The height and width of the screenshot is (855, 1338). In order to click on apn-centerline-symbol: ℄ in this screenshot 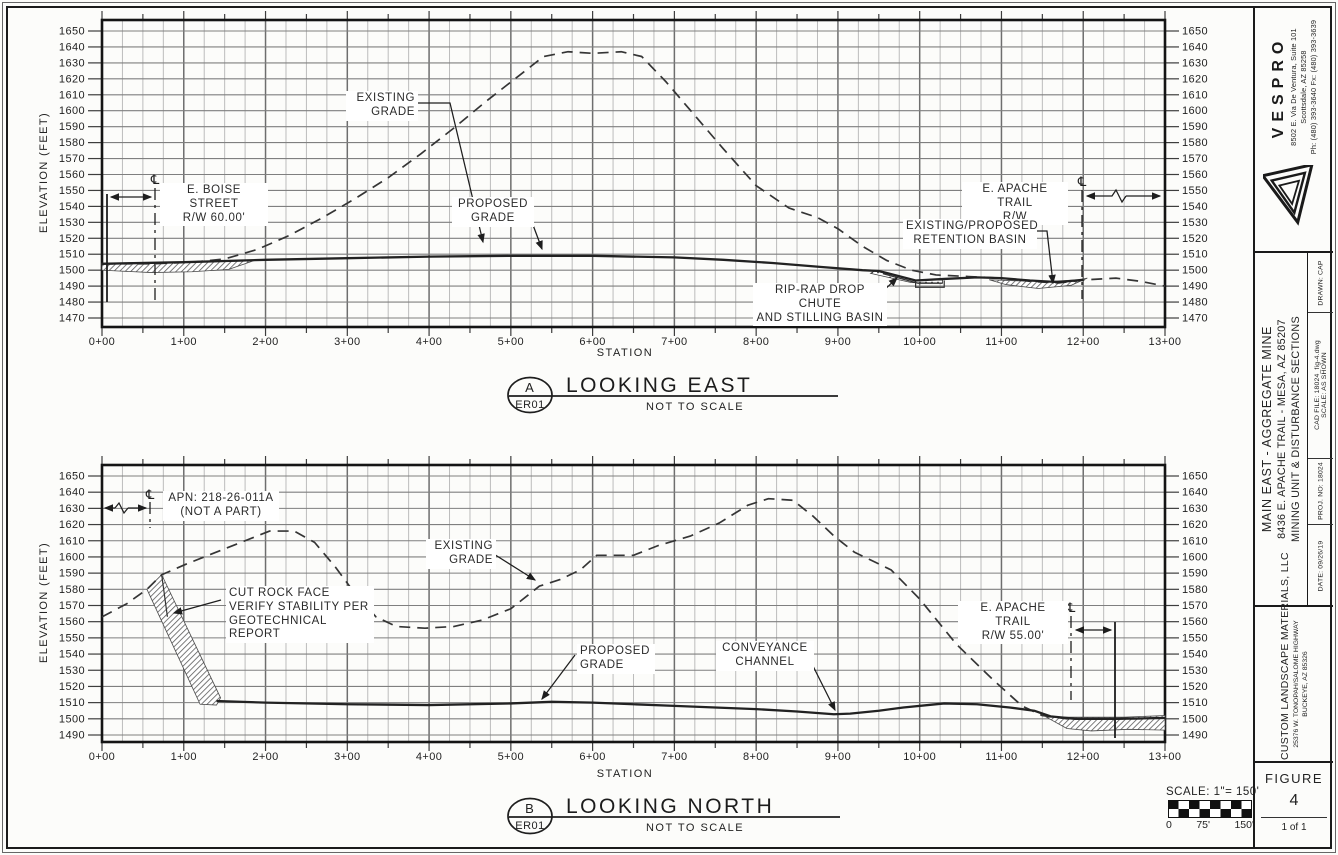, I will do `click(150, 495)`.